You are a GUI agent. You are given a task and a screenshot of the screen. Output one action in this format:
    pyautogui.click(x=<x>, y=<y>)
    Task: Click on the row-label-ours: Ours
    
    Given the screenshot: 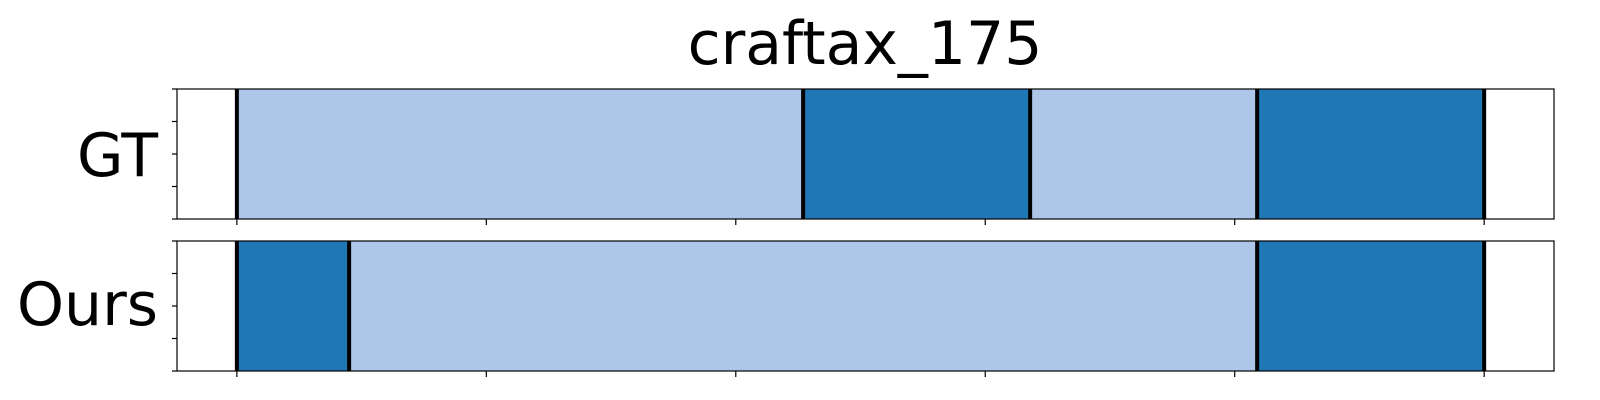 What is the action you would take?
    pyautogui.click(x=87, y=305)
    